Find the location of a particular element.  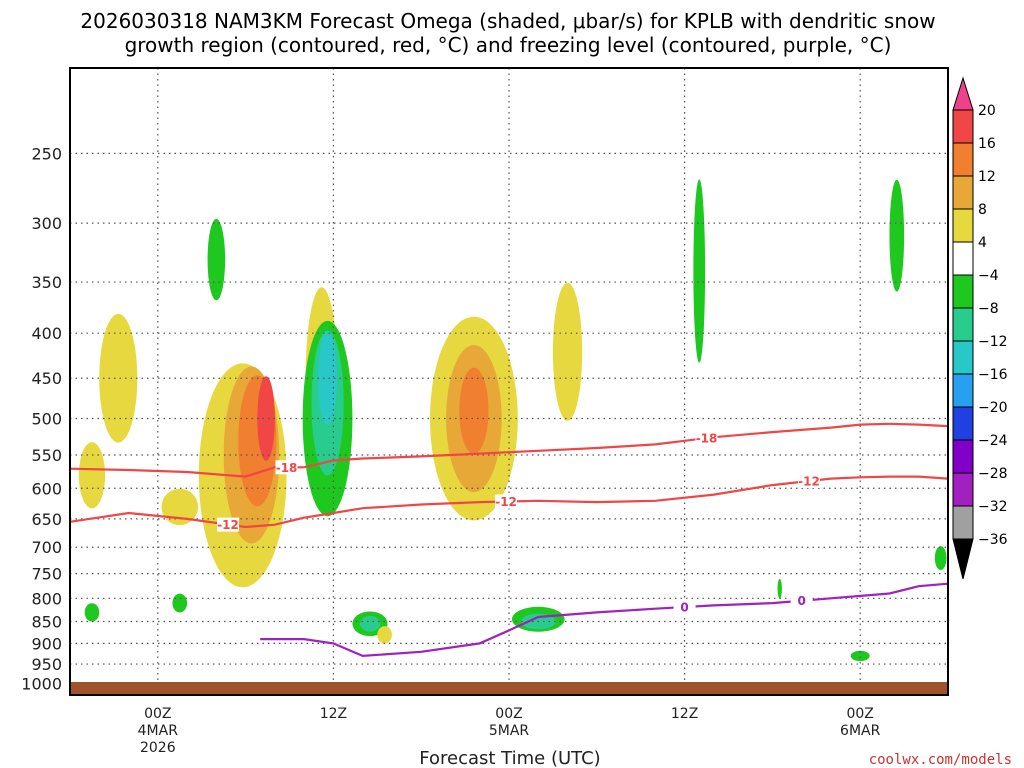

colorbar-tick-label: 8 is located at coordinates (982, 210).